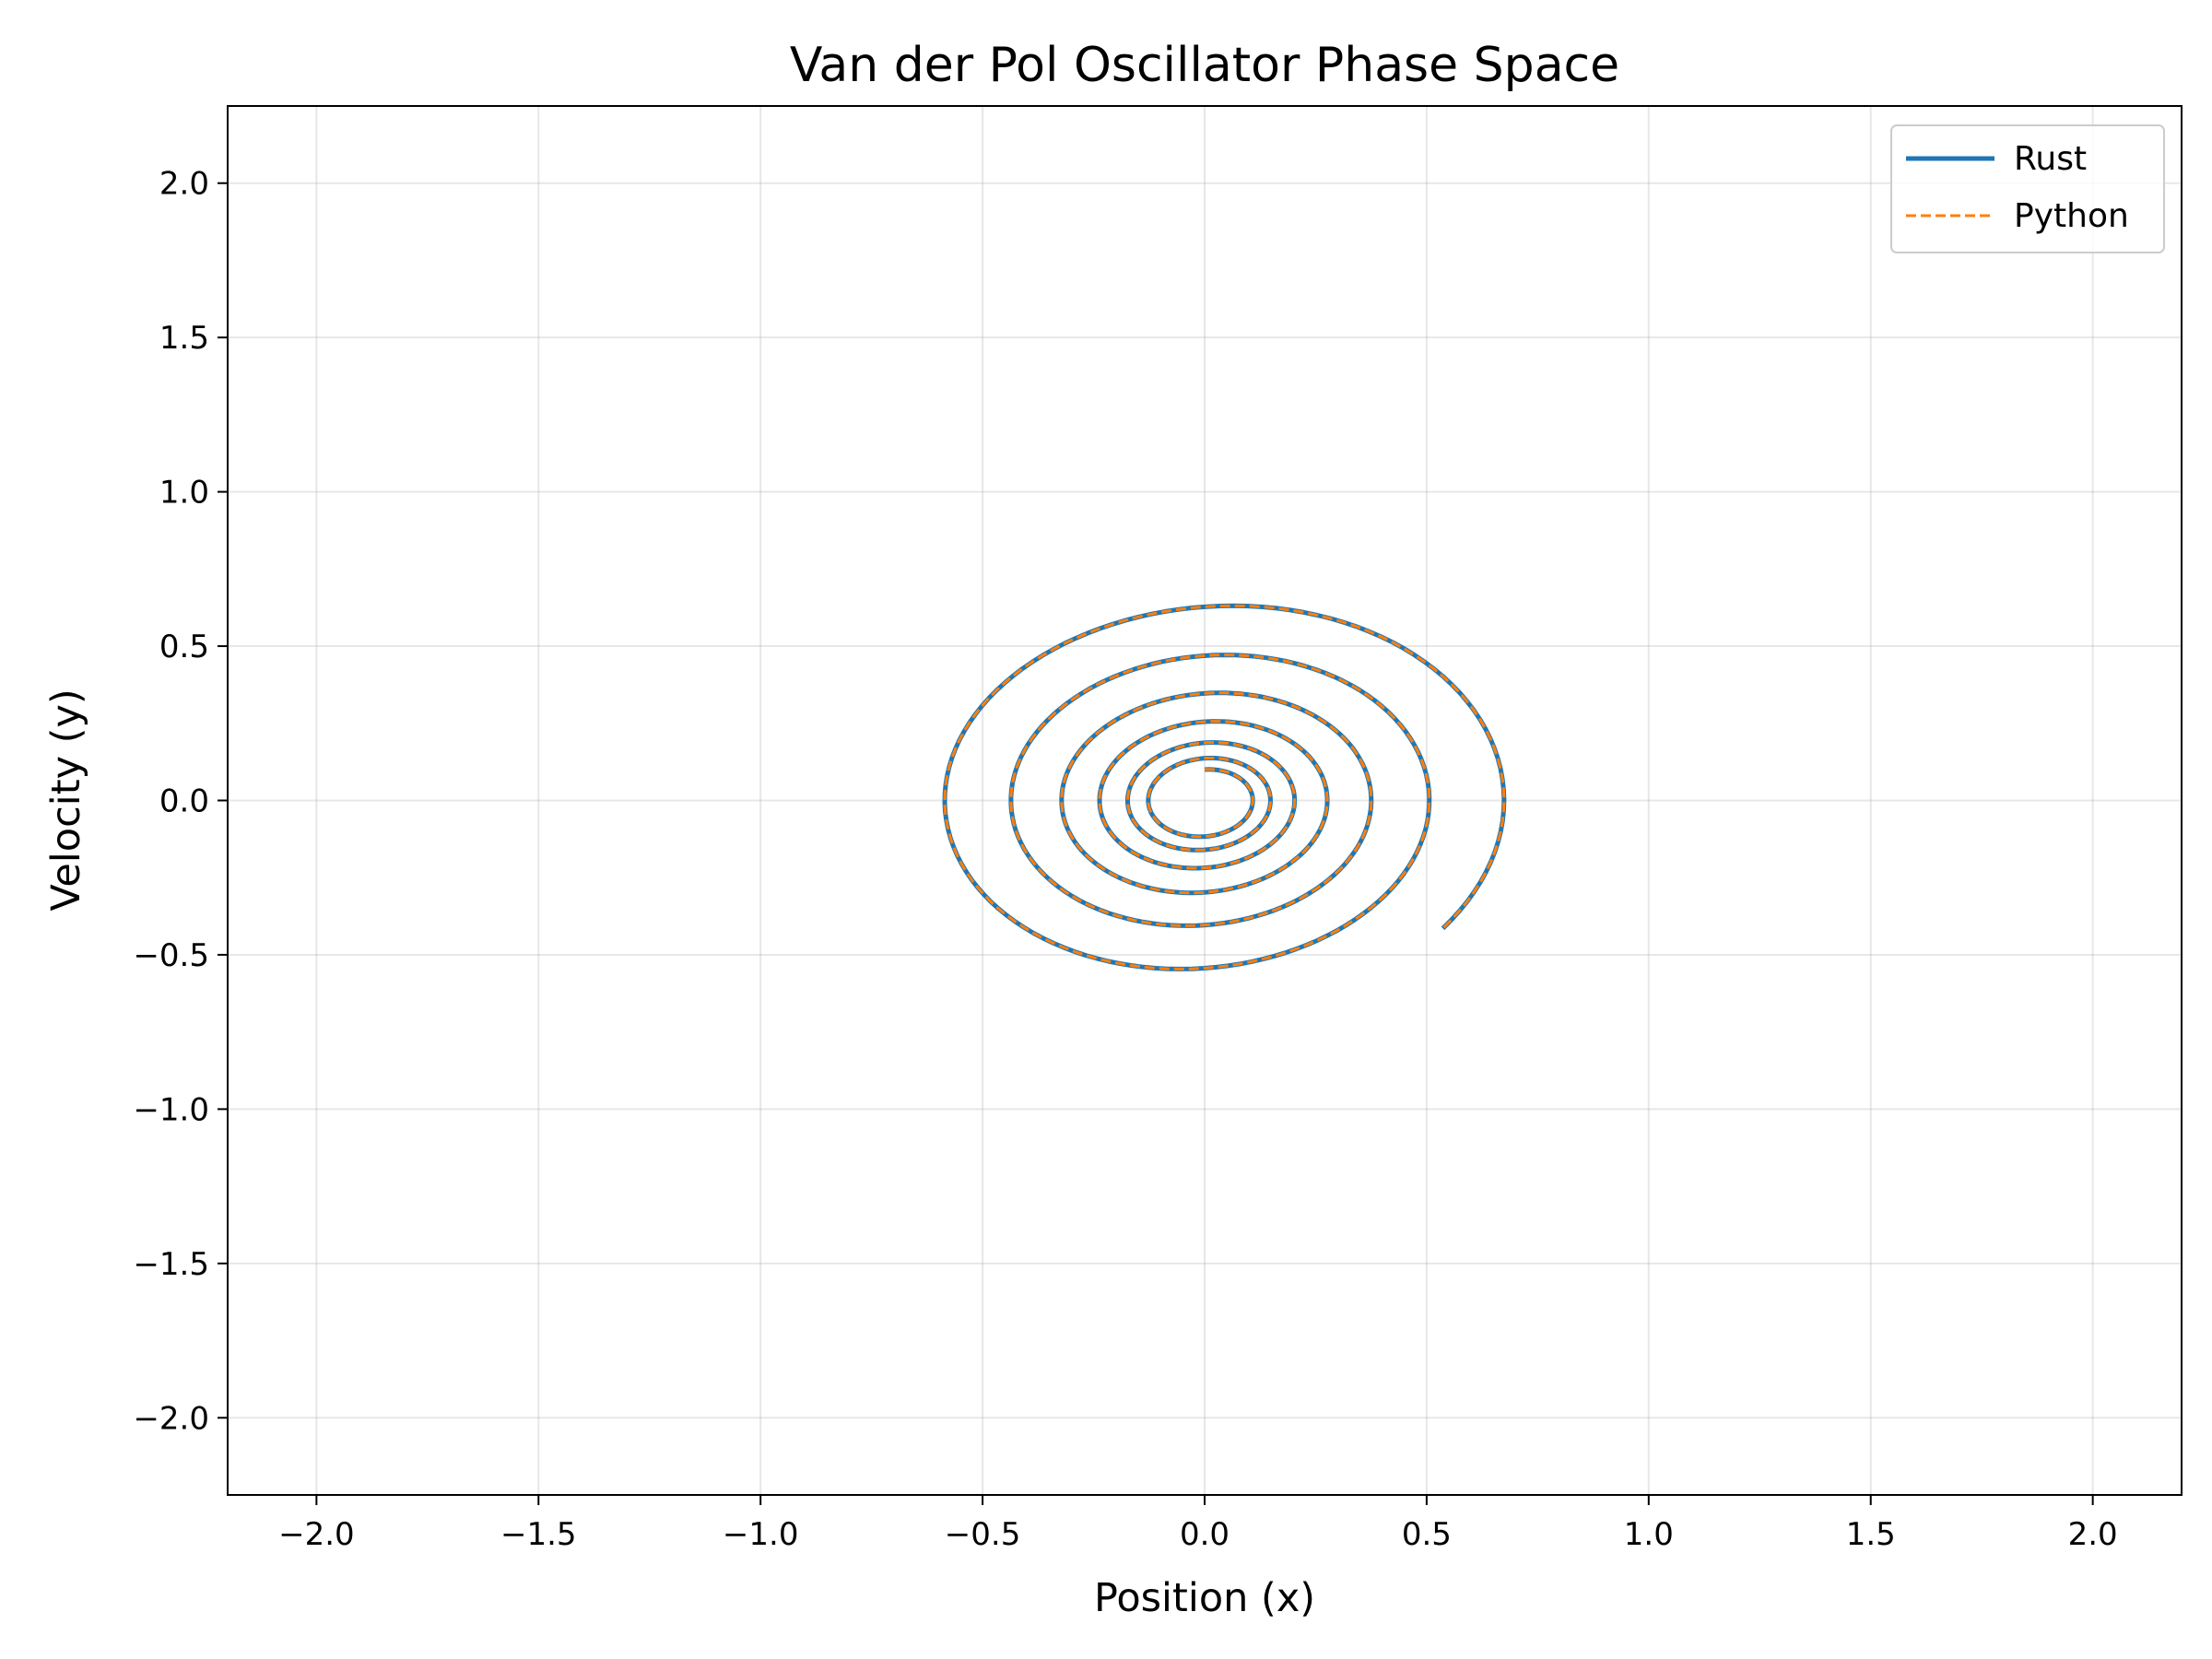  Describe the element at coordinates (1205, 1534) in the screenshot. I see `x-tick-label: 0.0` at that location.